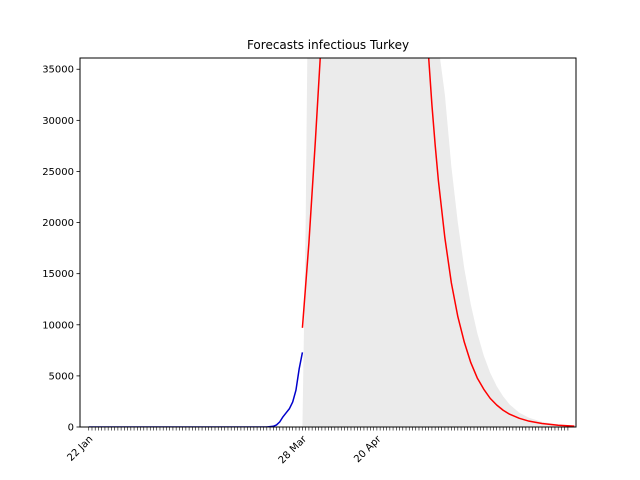 The height and width of the screenshot is (480, 640). I want to click on y-tick-label: 15000, so click(58, 274).